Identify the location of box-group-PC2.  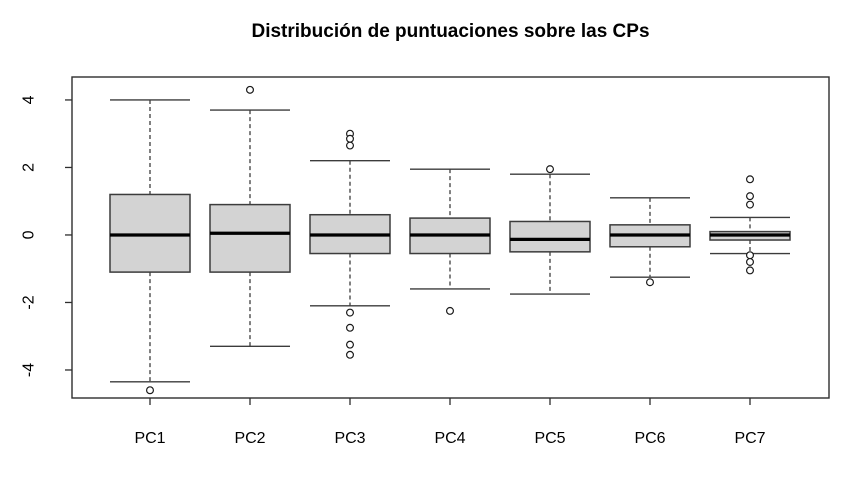
(250, 216).